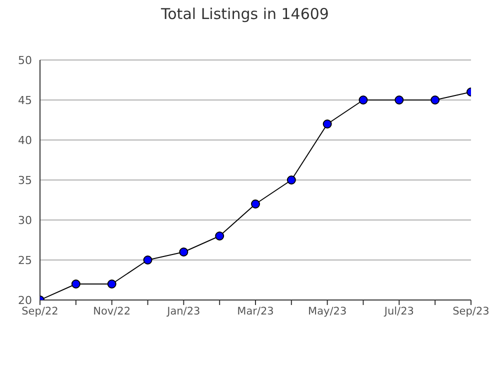 This screenshot has width=490, height=380. I want to click on y-tick-label: 40, so click(25, 140).